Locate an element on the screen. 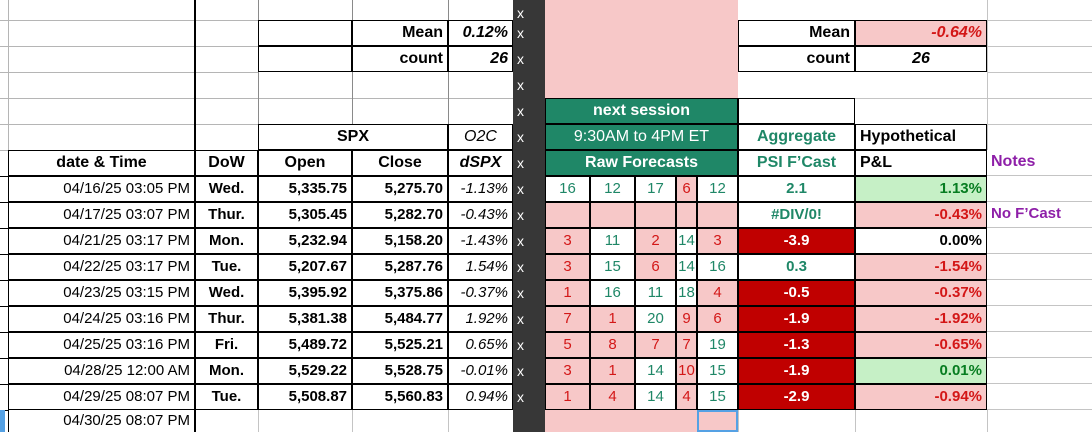 The height and width of the screenshot is (432, 1092). selected-cell is located at coordinates (717, 421).